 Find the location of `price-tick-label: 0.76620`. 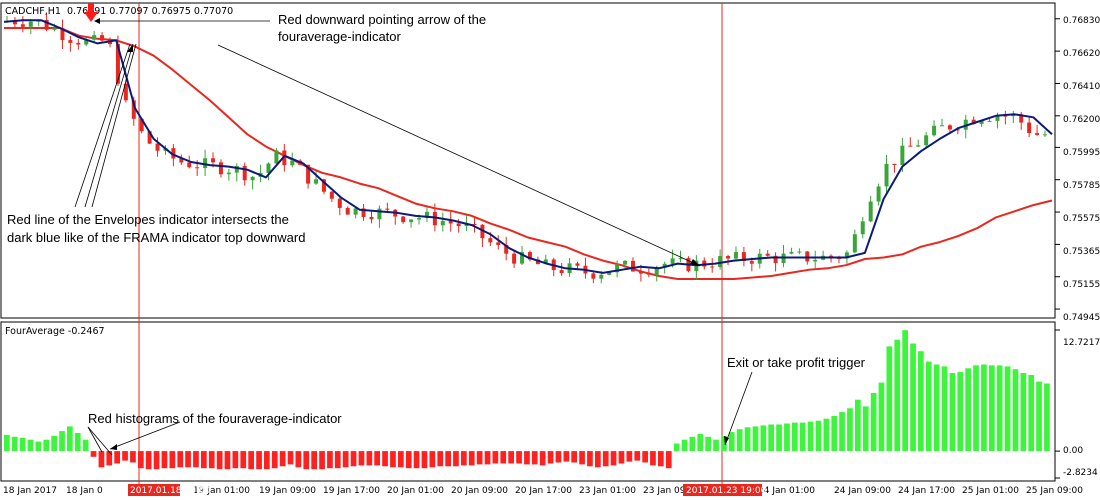

price-tick-label: 0.76620 is located at coordinates (1081, 54).